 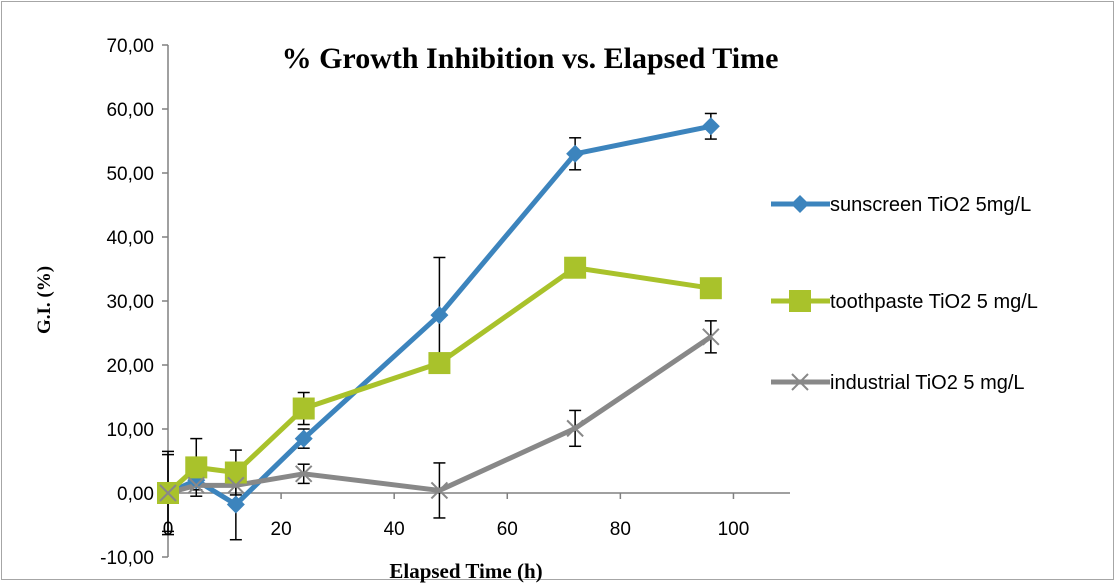 What do you see at coordinates (394, 529) in the screenshot?
I see `x-tick-label: 40` at bounding box center [394, 529].